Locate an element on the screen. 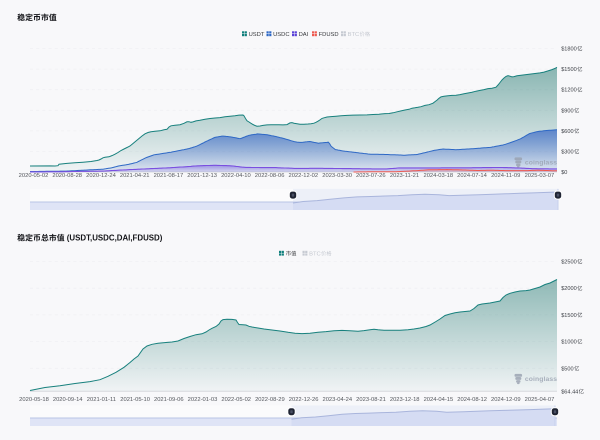  svg-text: $0 is located at coordinates (564, 173).